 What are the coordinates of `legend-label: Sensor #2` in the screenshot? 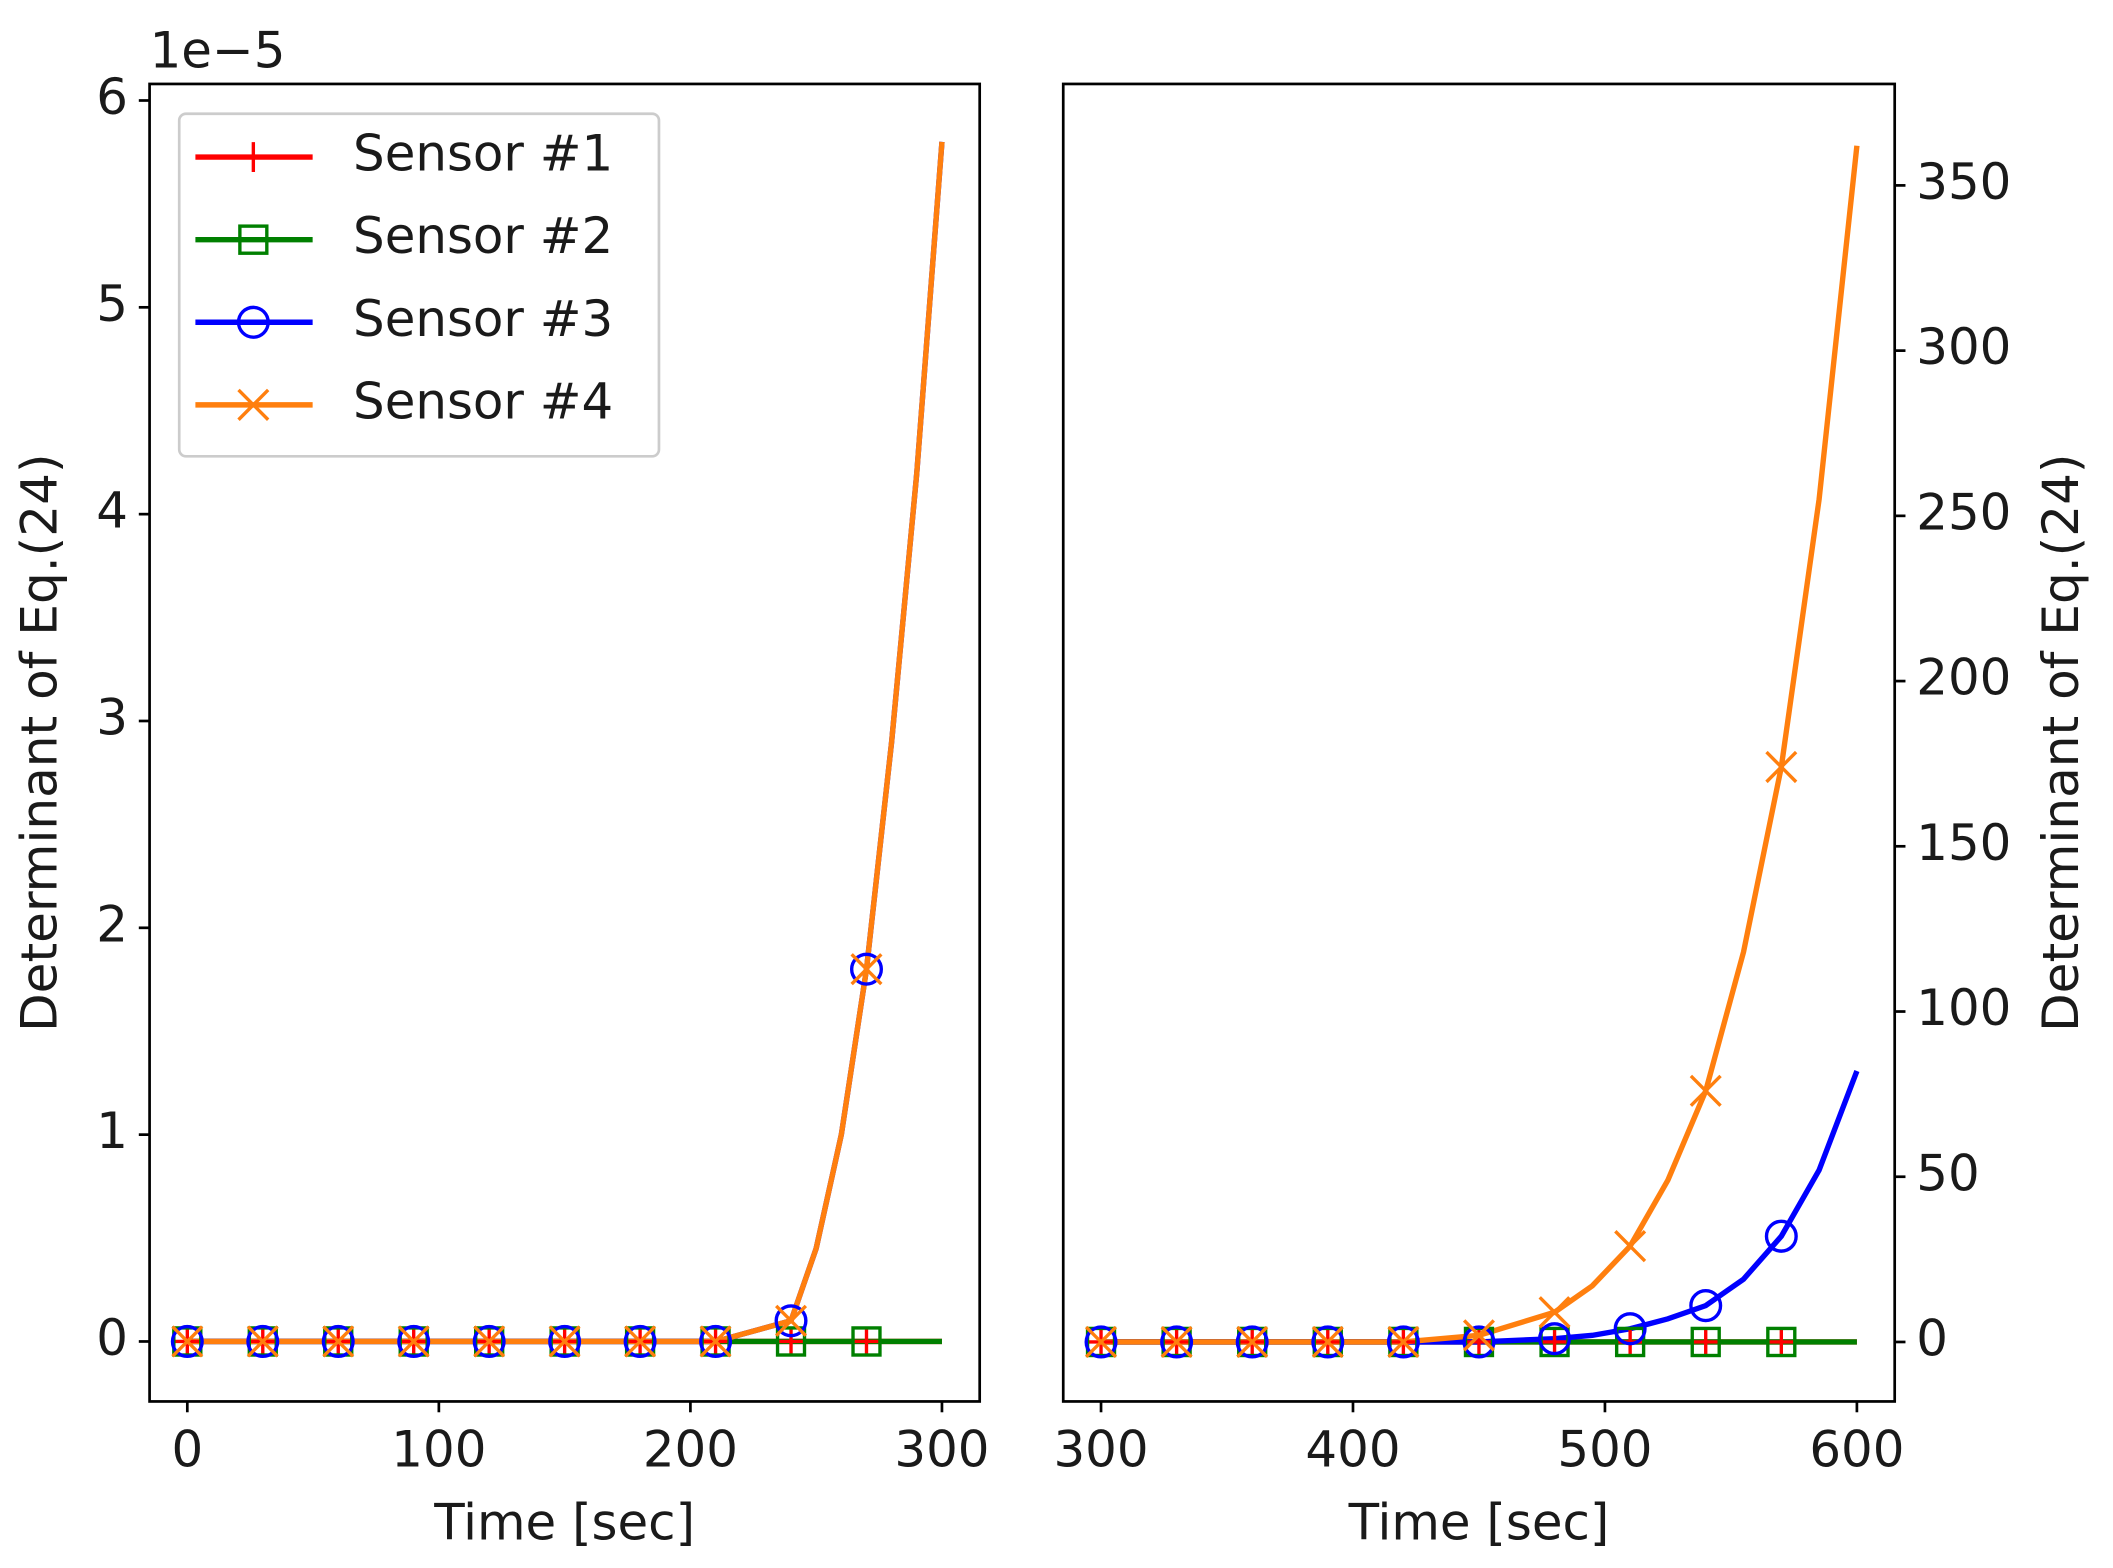 It's located at (483, 236).